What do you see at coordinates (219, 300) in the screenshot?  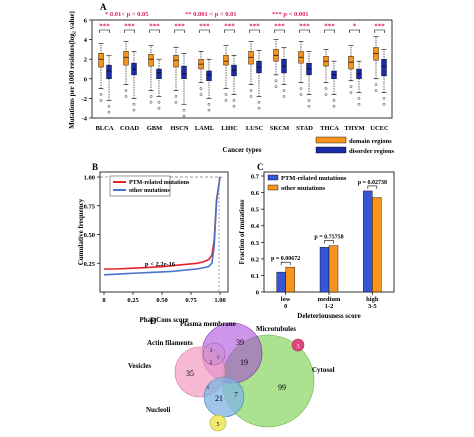 I see `panel-b-xtick-label: 1.00` at bounding box center [219, 300].